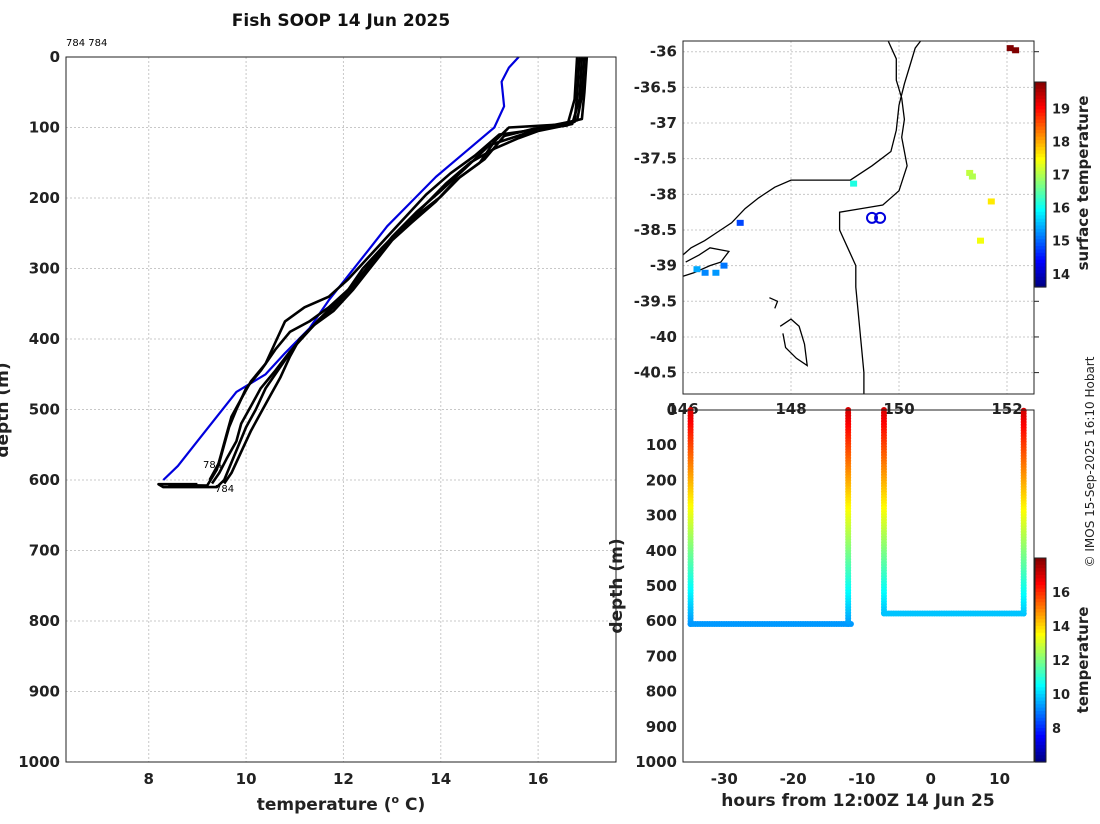  Describe the element at coordinates (224, 489) in the screenshot. I see `profile-end-label: 784` at that location.